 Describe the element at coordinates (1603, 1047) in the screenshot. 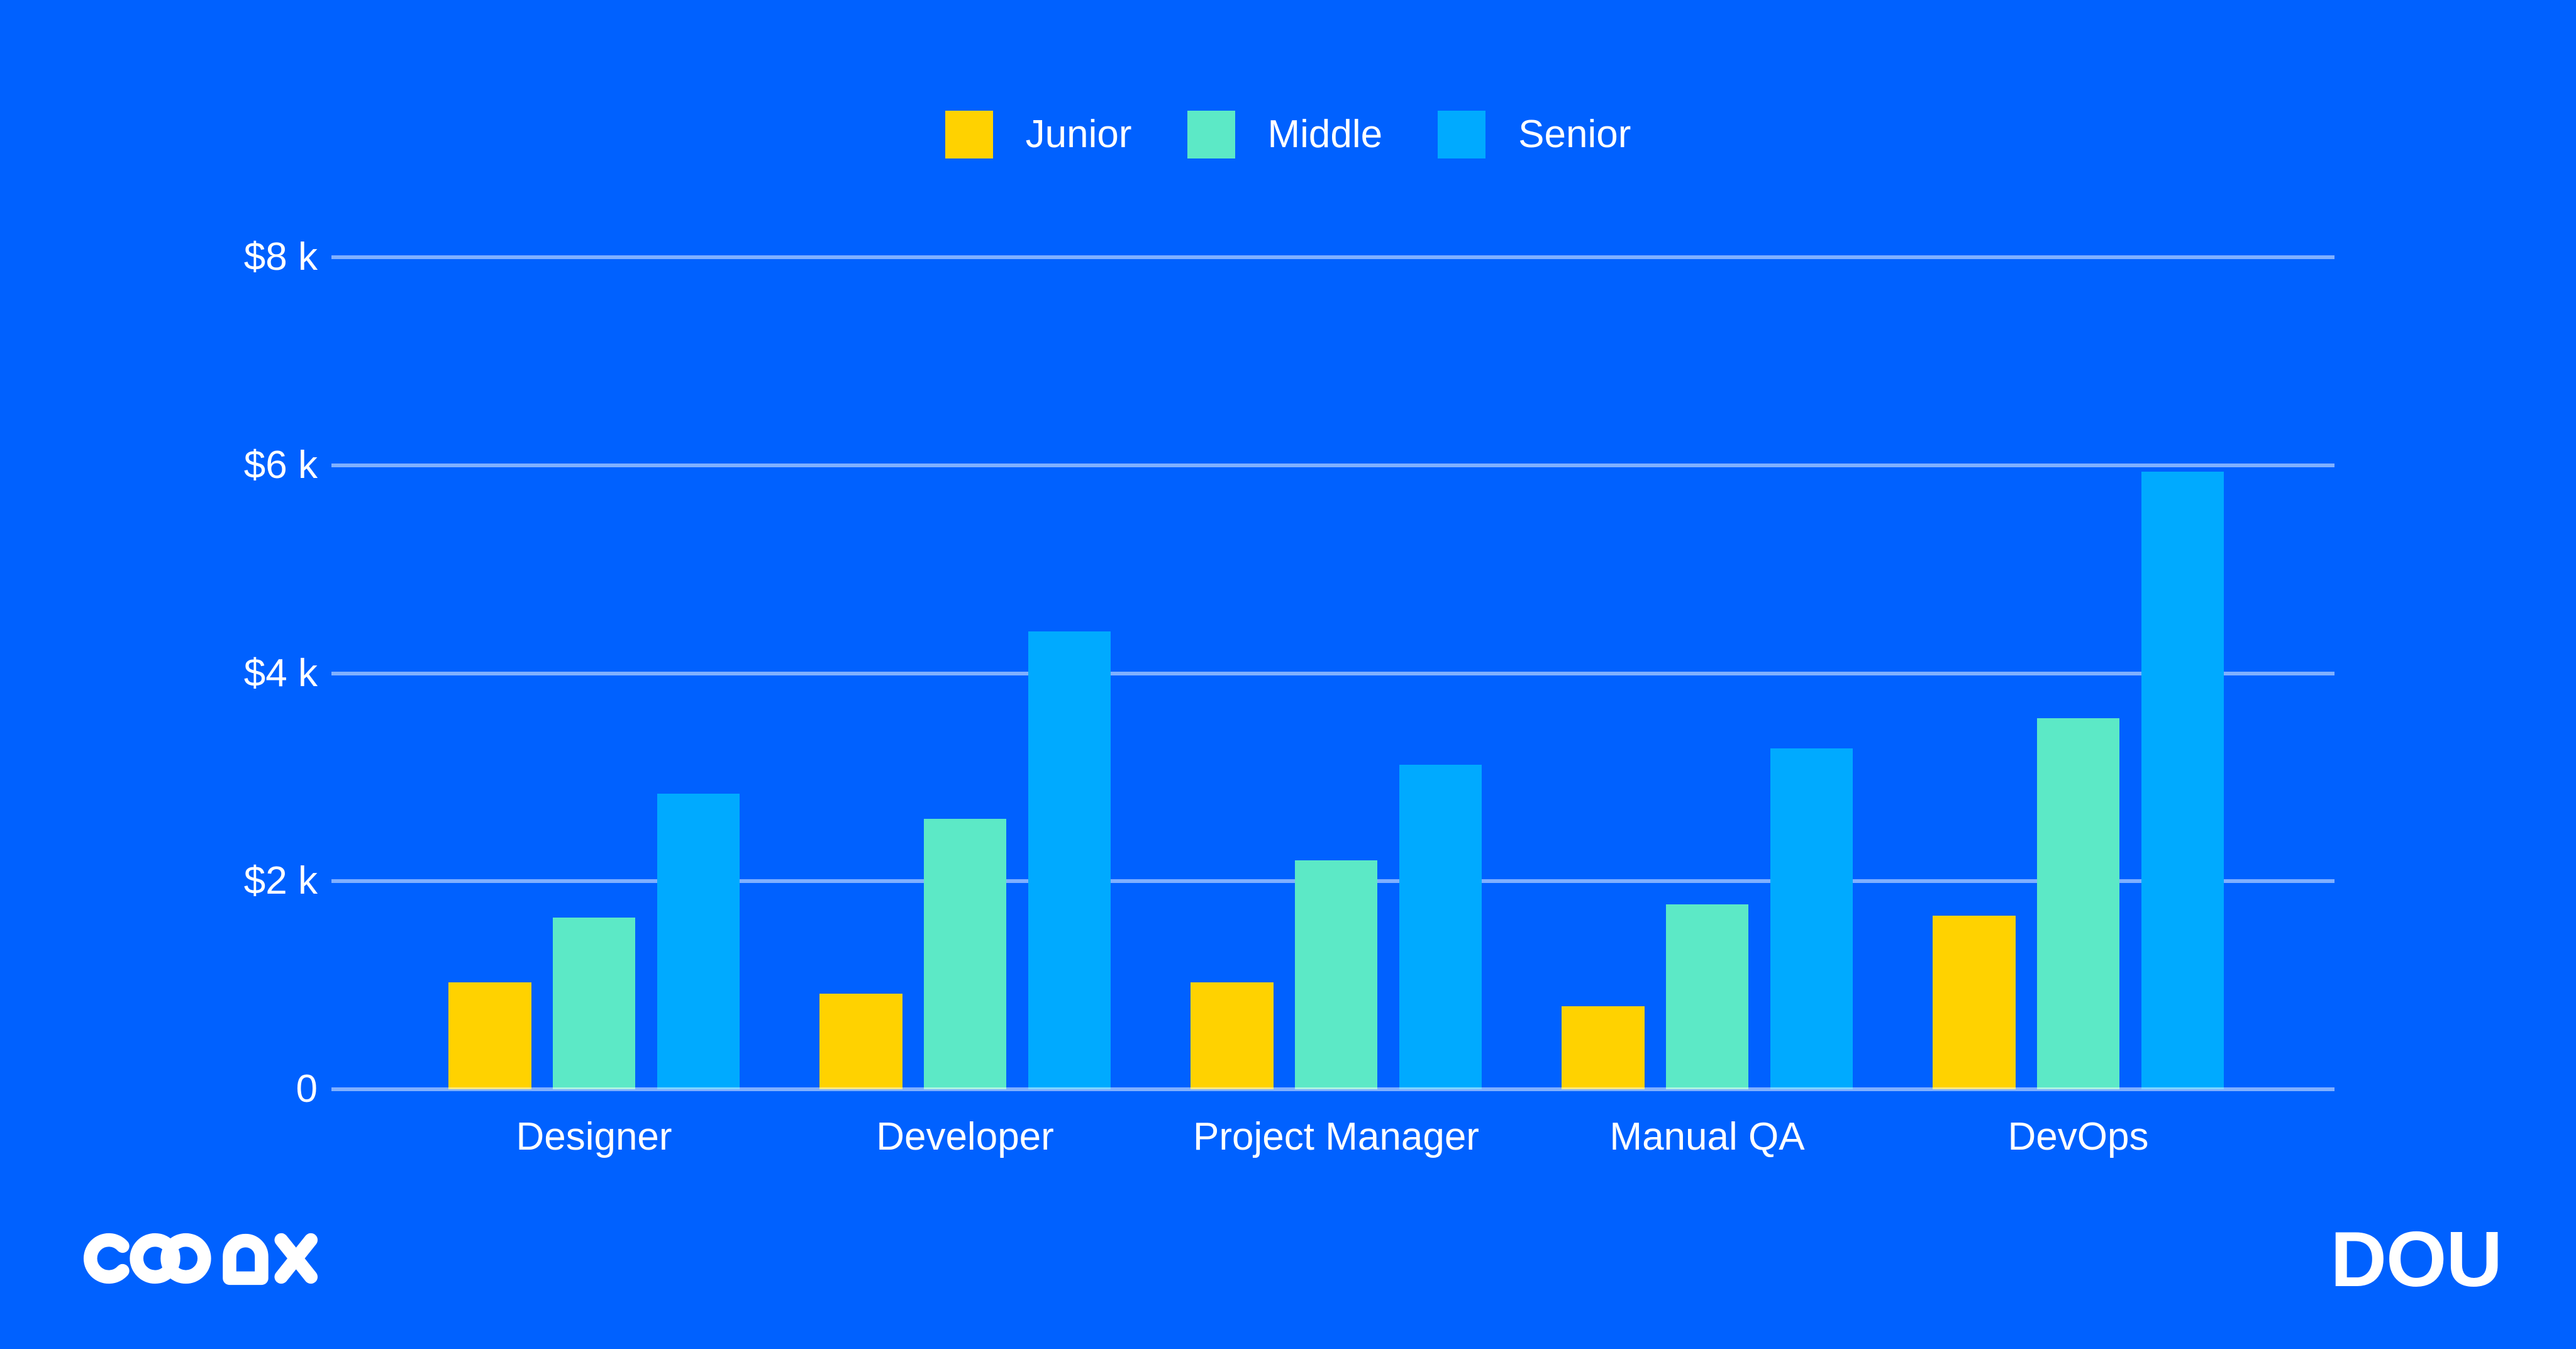

I see `bar-junior-manual-qa` at that location.